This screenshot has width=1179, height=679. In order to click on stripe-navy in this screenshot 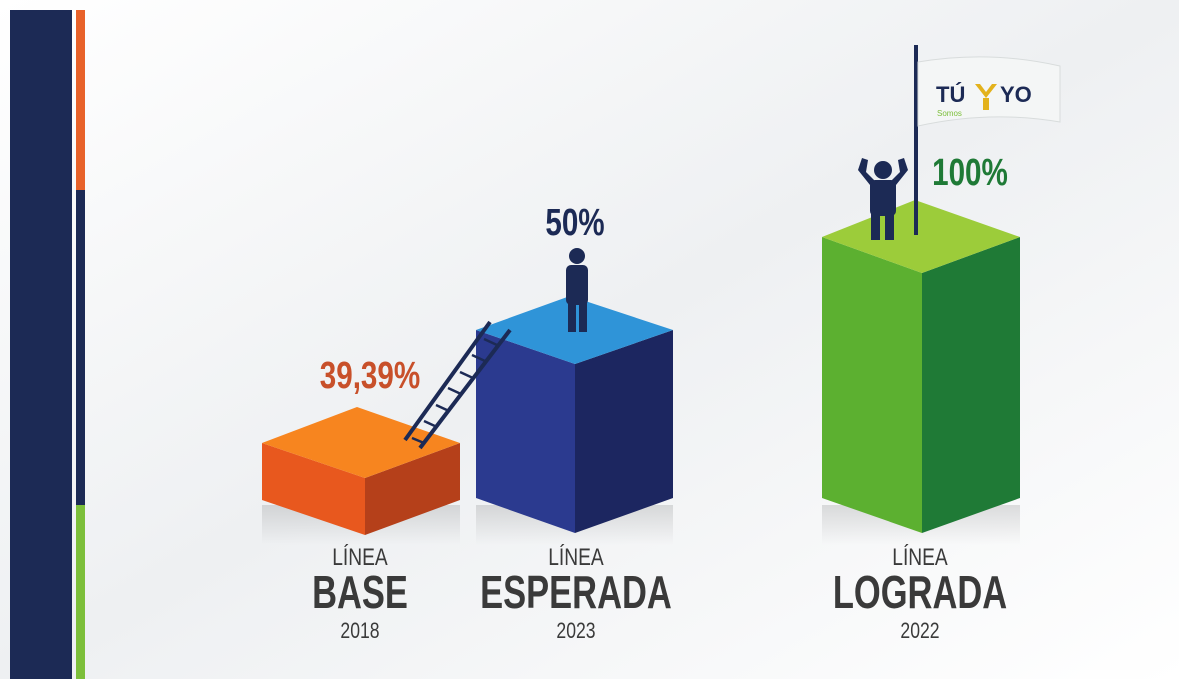, I will do `click(80, 347)`.